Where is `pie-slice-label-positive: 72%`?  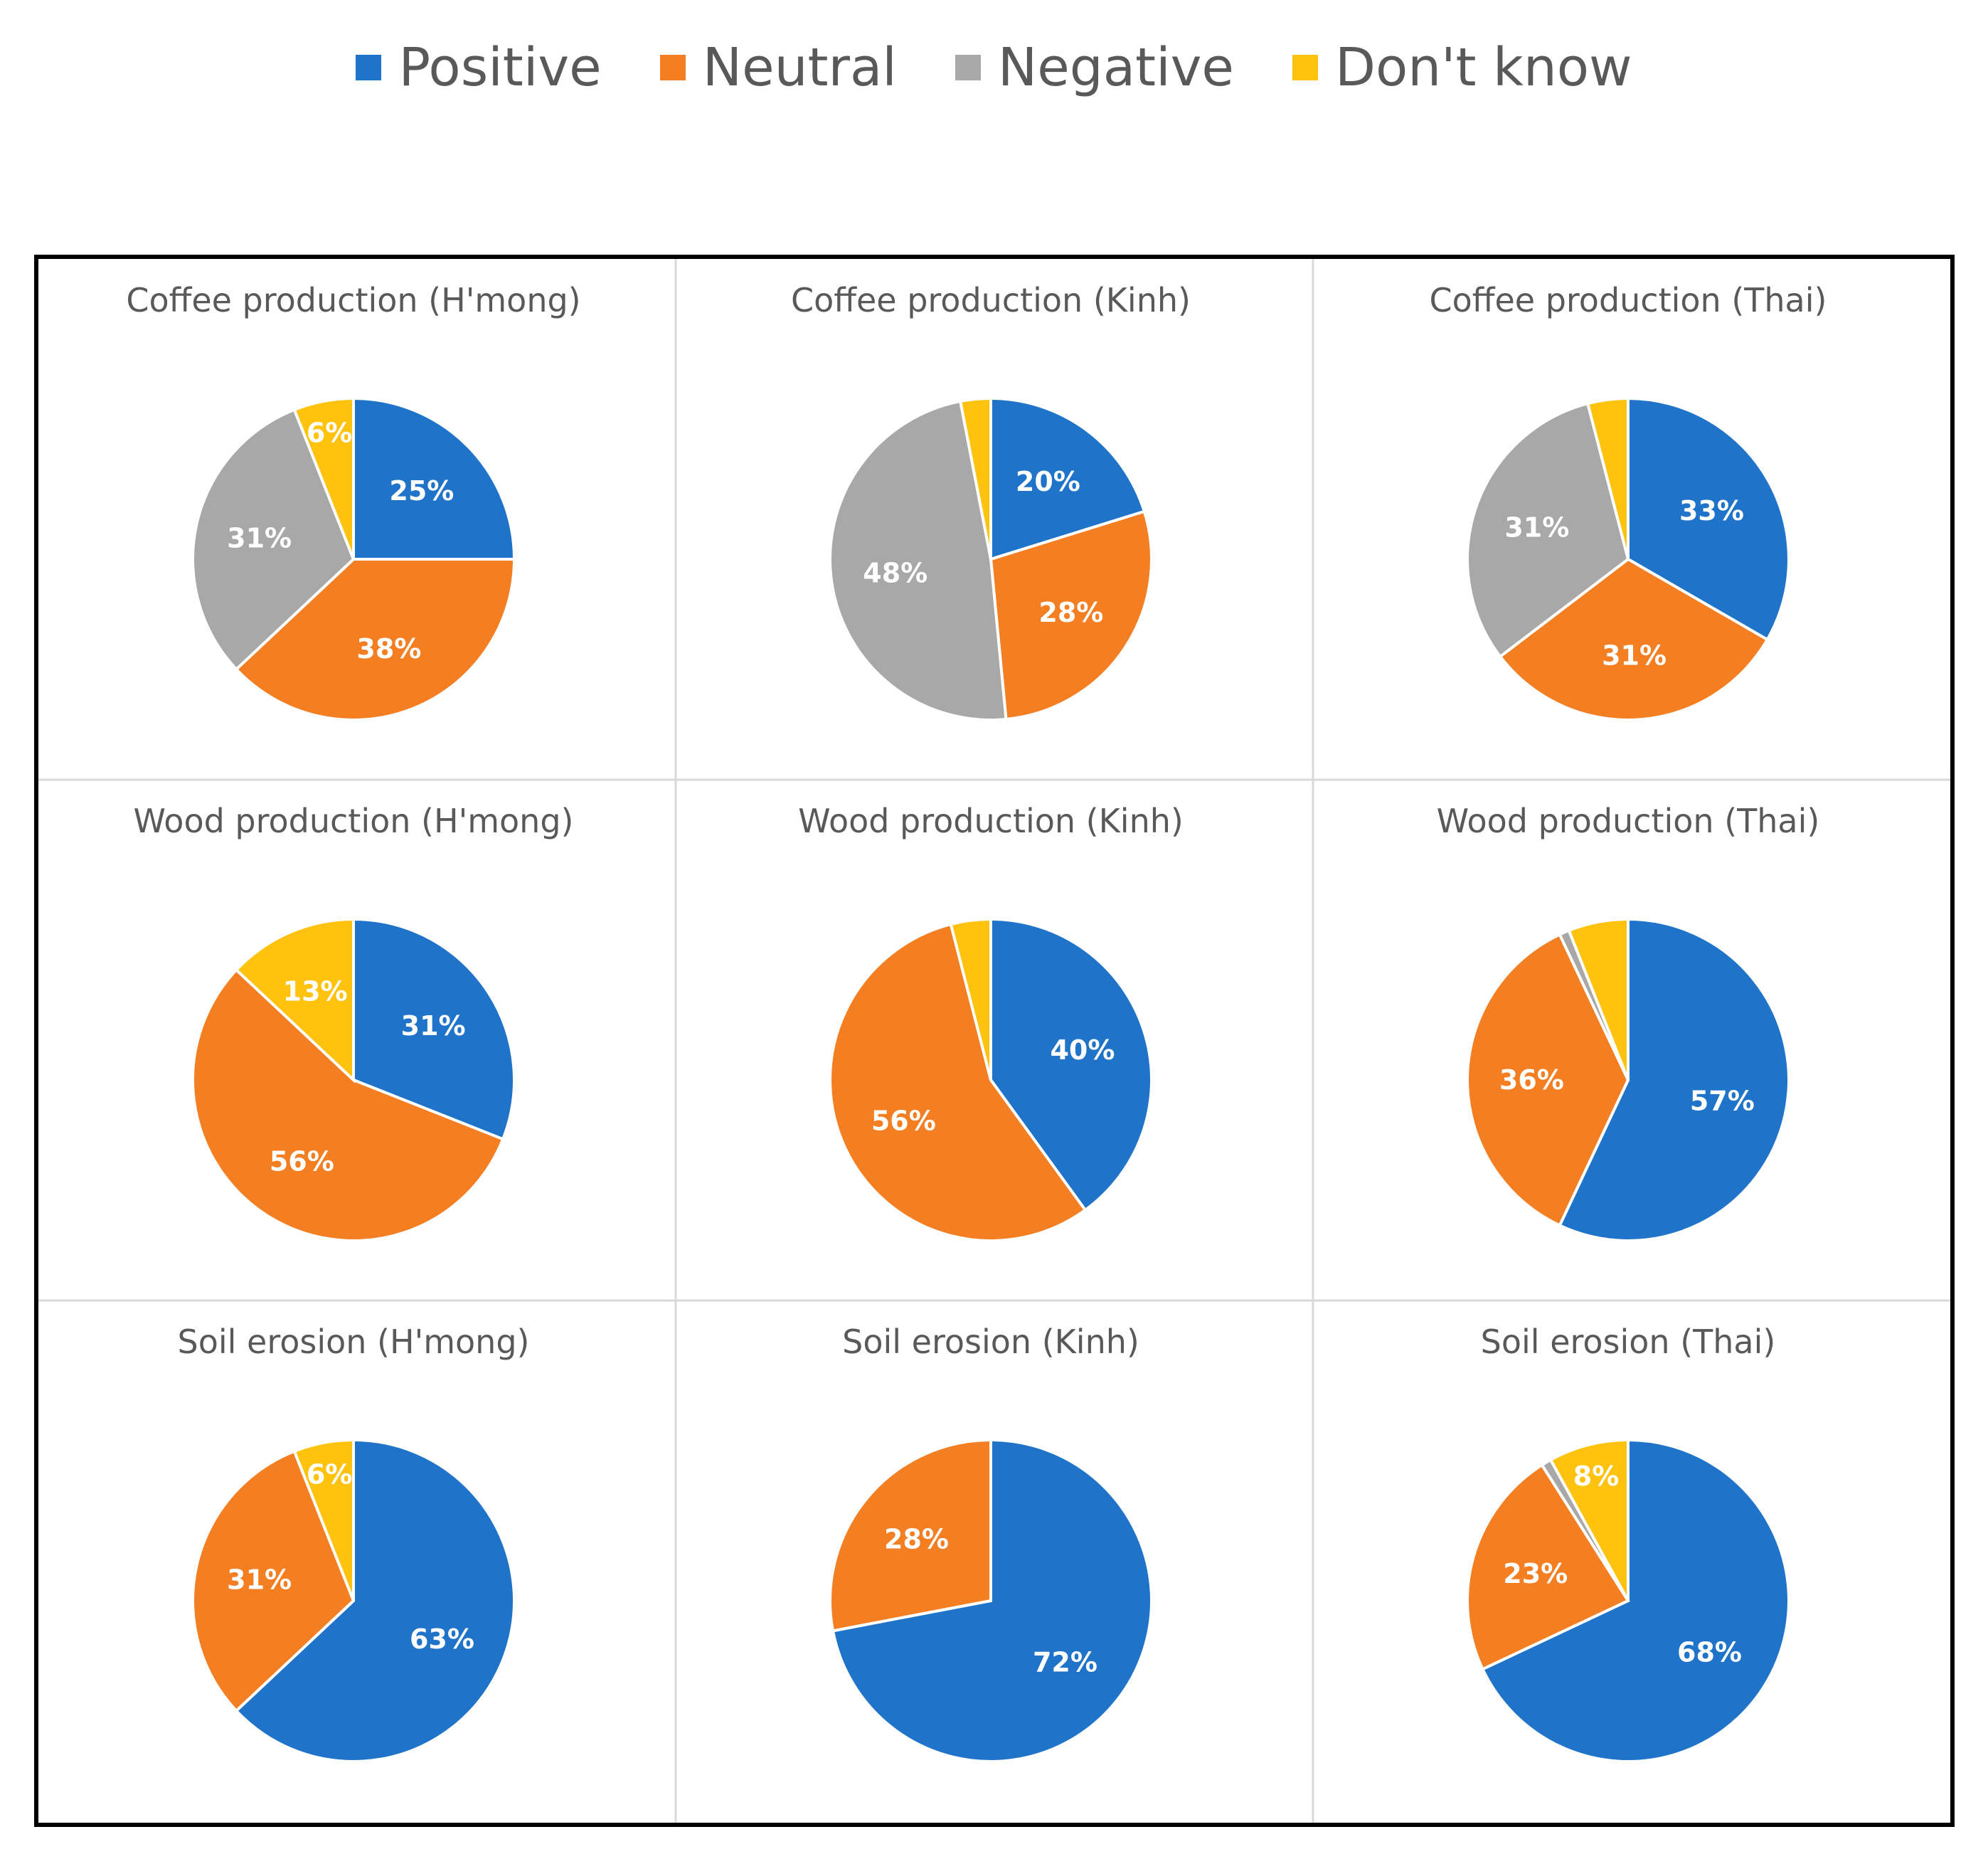
pie-slice-label-positive: 72% is located at coordinates (1065, 1662).